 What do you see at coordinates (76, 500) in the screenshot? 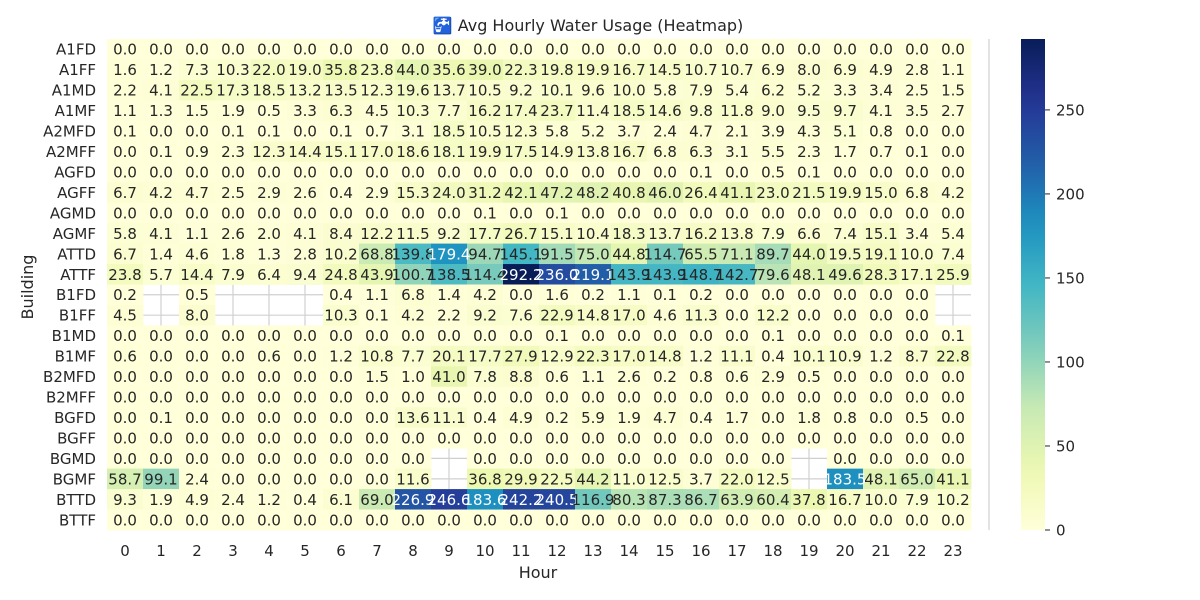
I see `y-tick-label: BTTD` at bounding box center [76, 500].